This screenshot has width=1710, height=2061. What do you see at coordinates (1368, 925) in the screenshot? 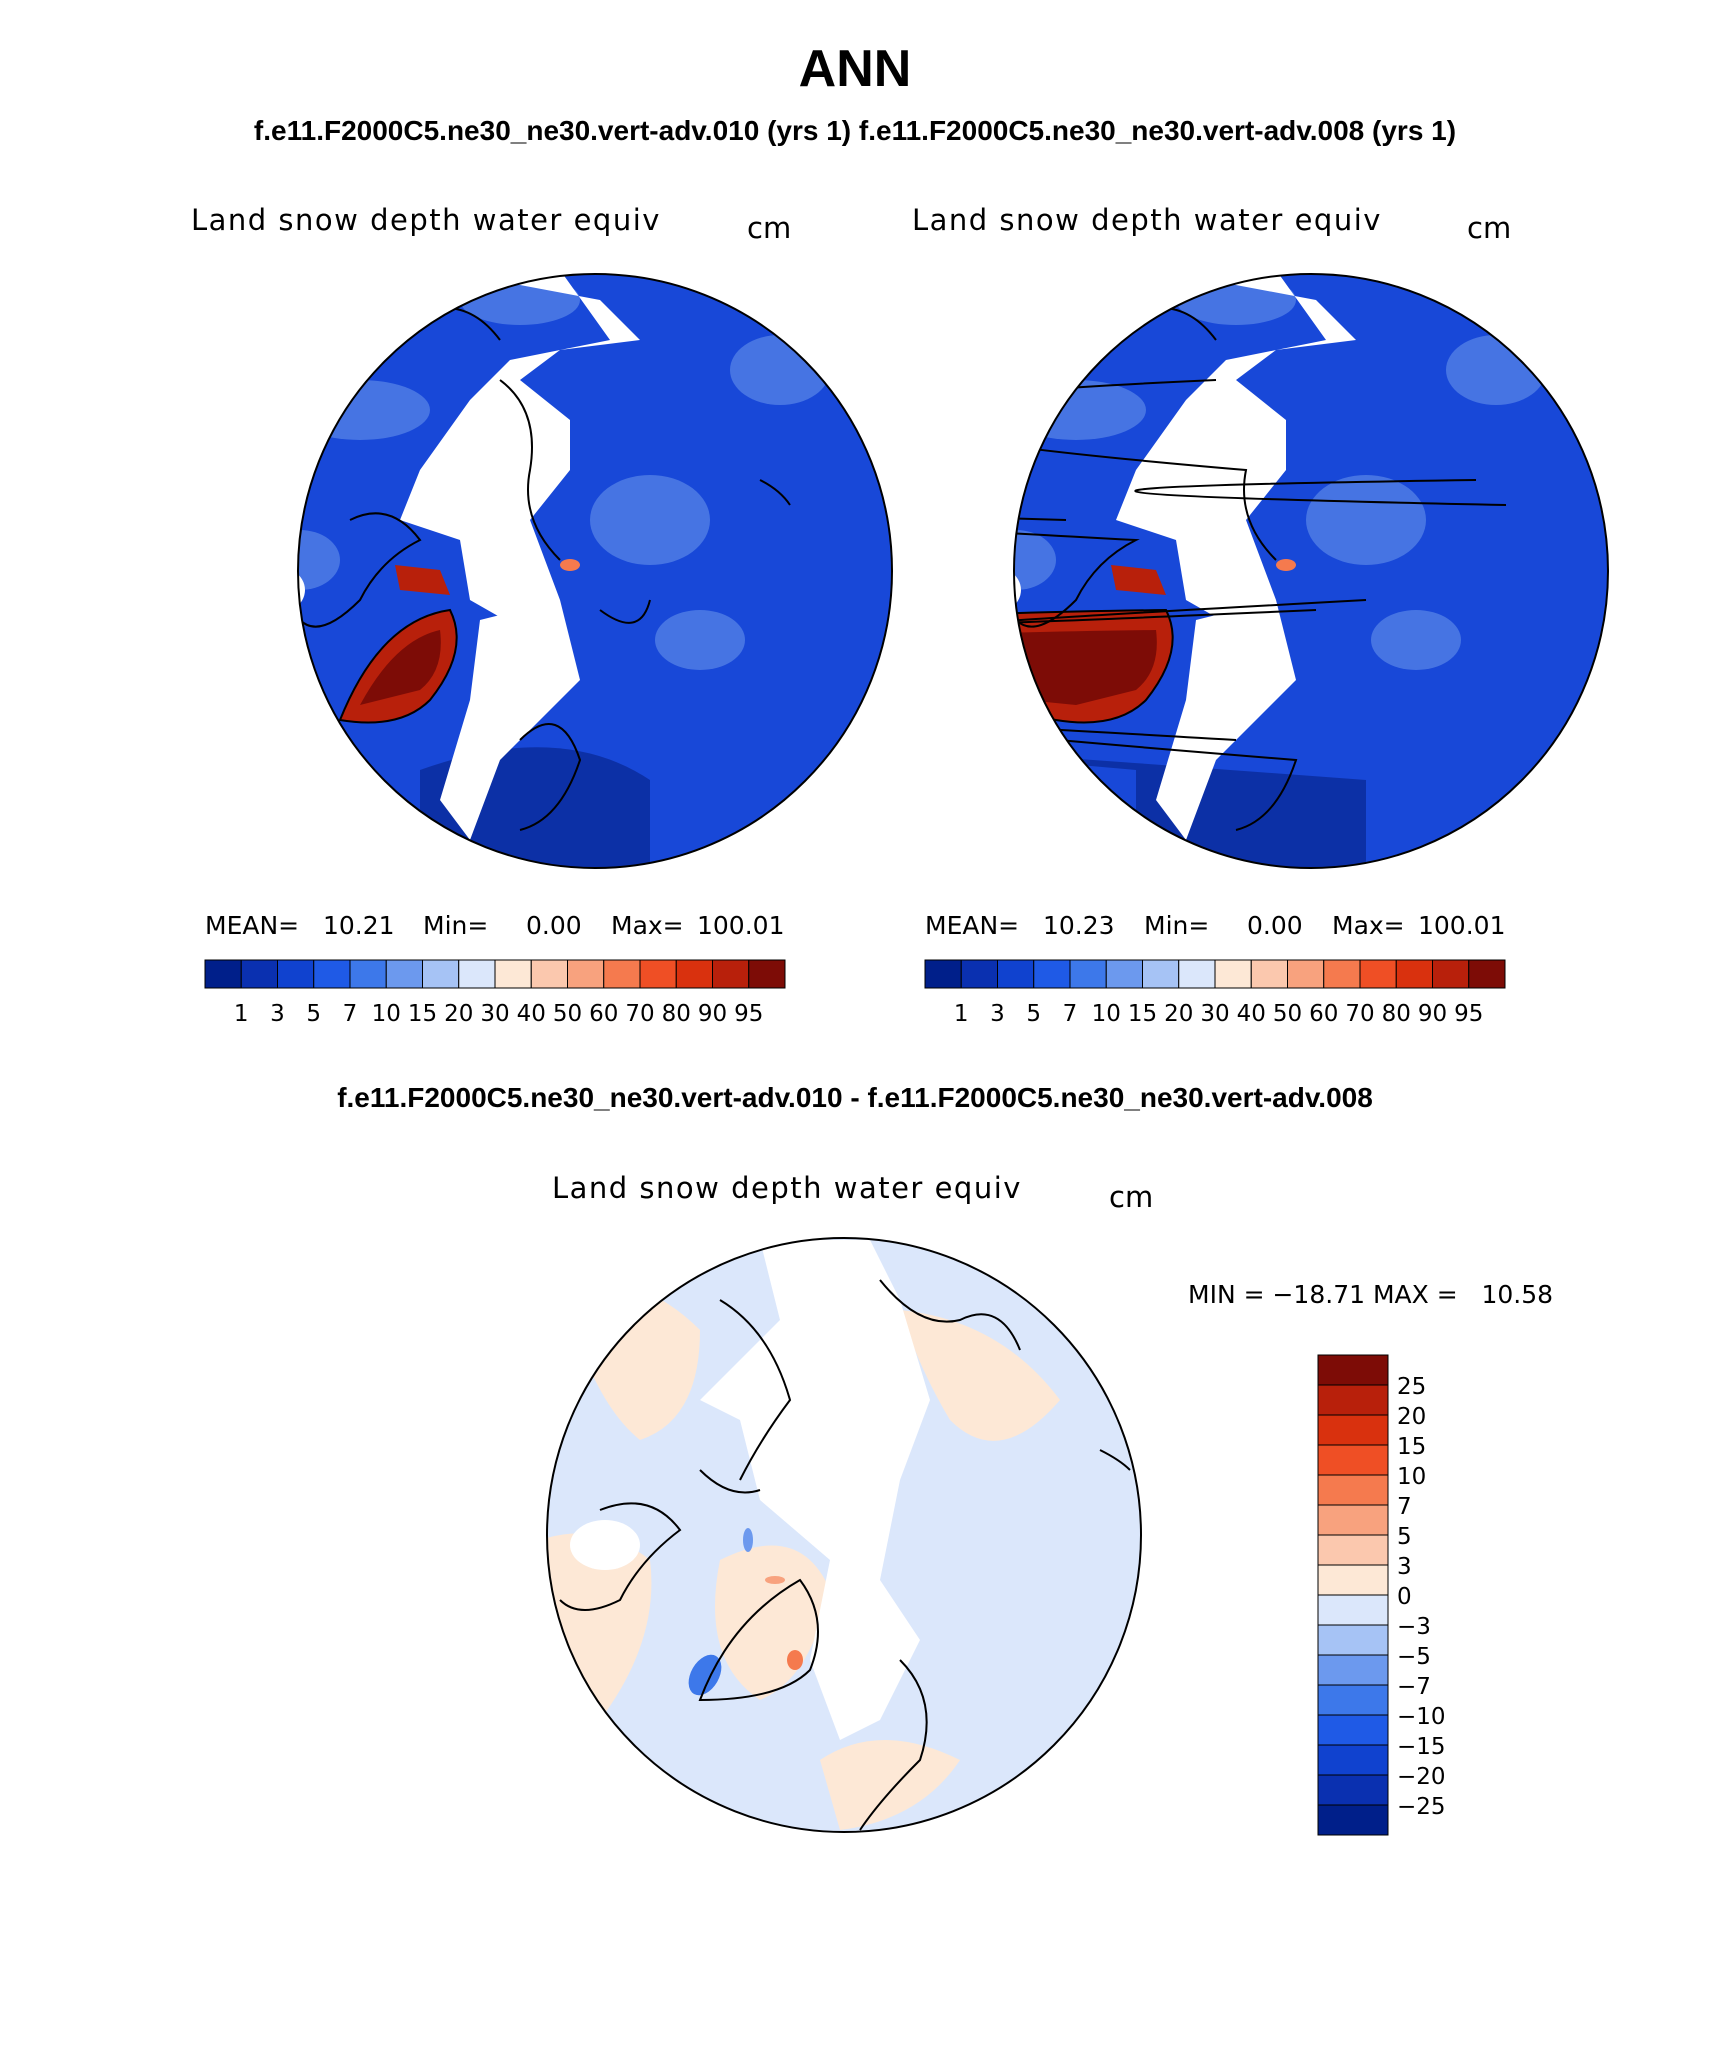
I see `right-max-label: Max=` at bounding box center [1368, 925].